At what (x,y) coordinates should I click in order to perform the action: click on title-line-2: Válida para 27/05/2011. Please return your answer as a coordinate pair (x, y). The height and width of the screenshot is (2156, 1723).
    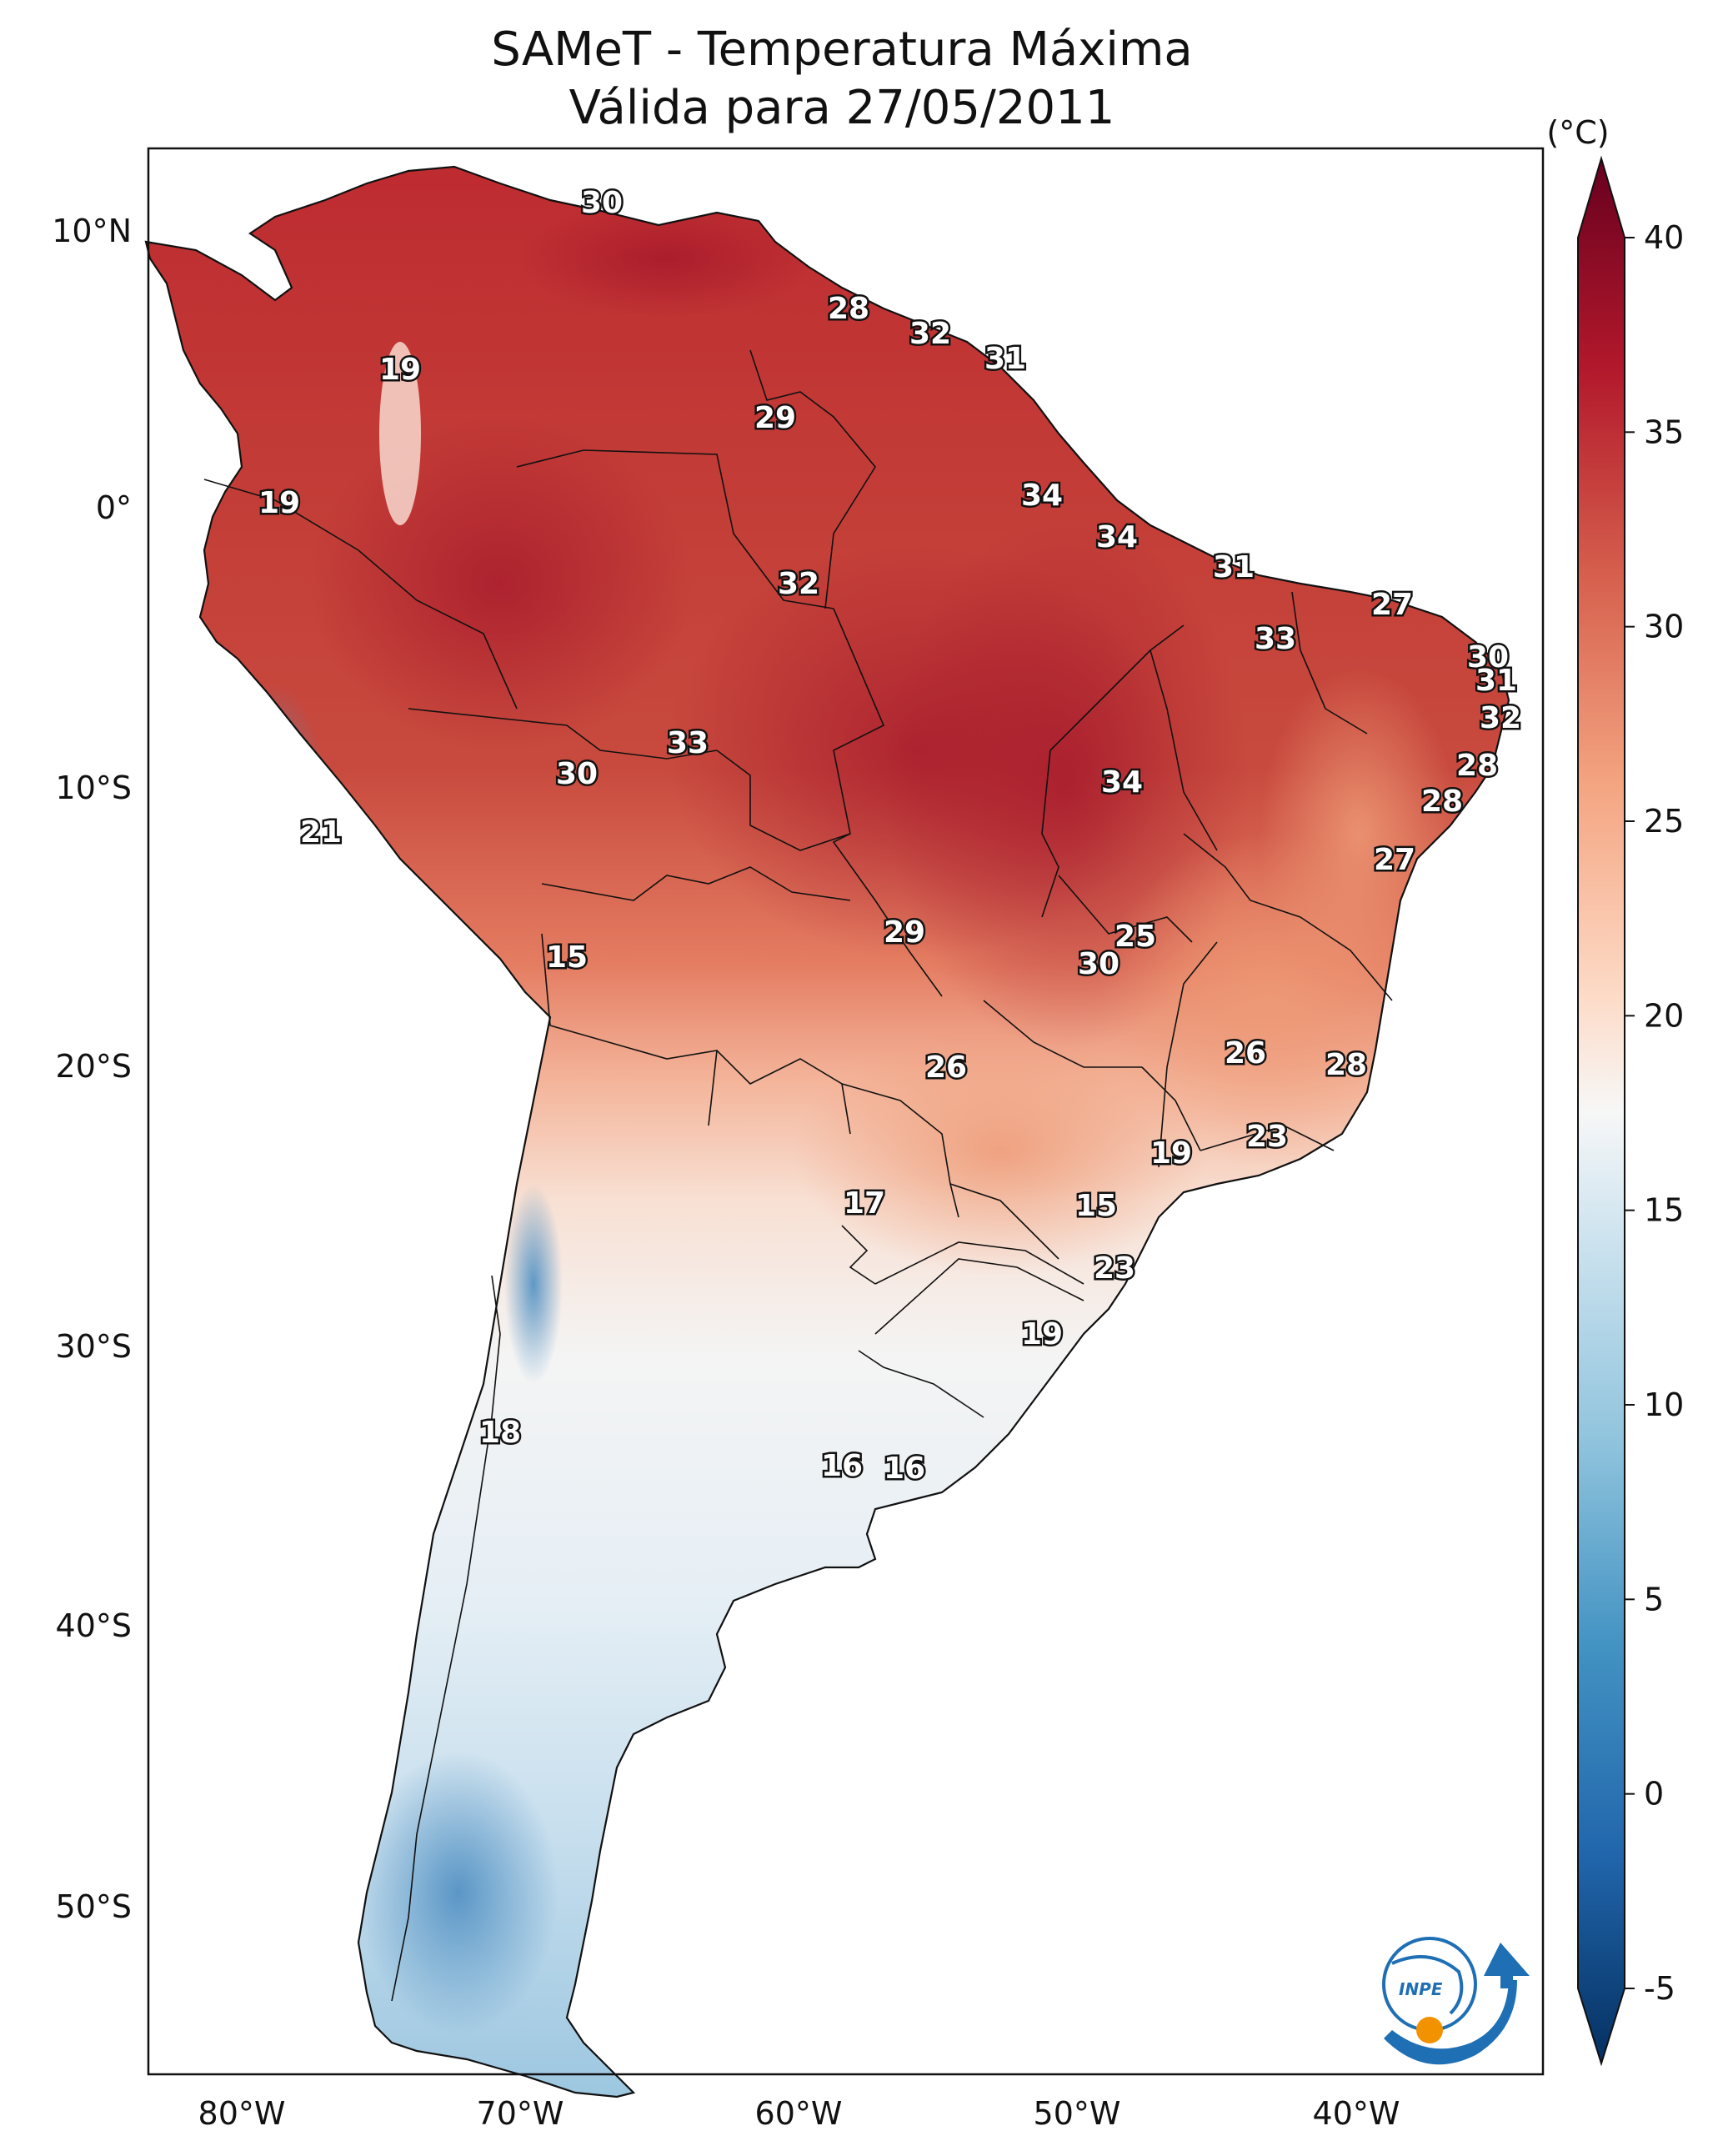
    Looking at the image, I should click on (842, 108).